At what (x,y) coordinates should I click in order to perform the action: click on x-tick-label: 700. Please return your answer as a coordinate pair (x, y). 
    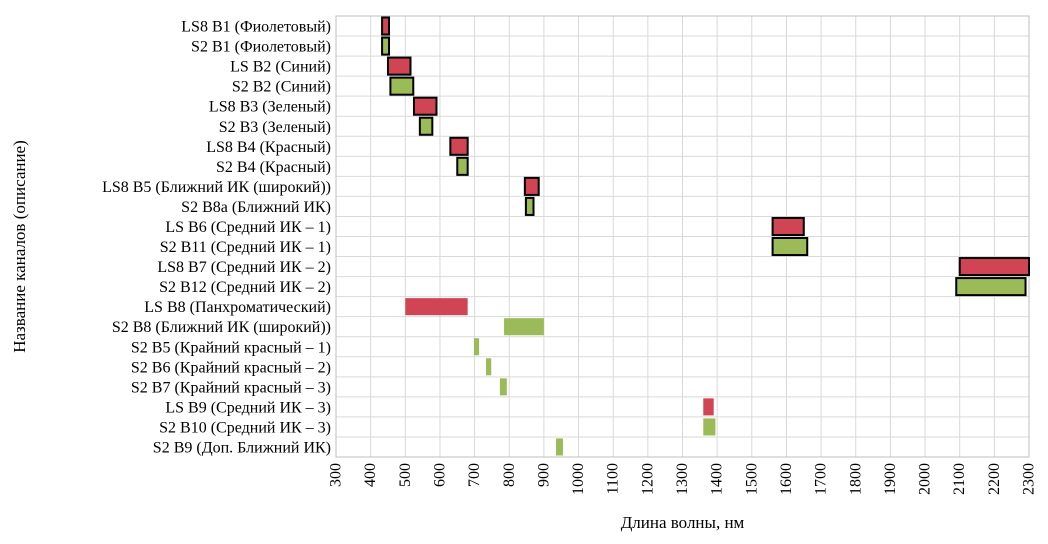
    Looking at the image, I should click on (474, 475).